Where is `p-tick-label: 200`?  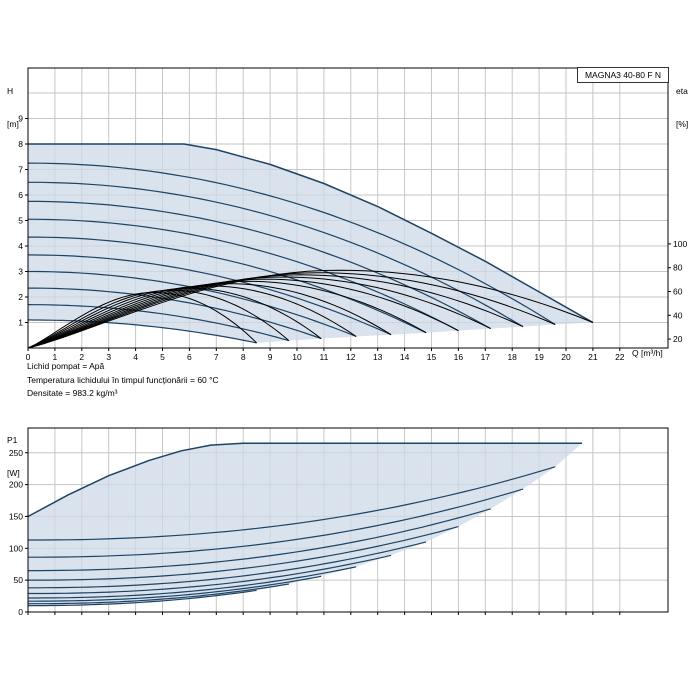
p-tick-label: 200 is located at coordinates (16, 485).